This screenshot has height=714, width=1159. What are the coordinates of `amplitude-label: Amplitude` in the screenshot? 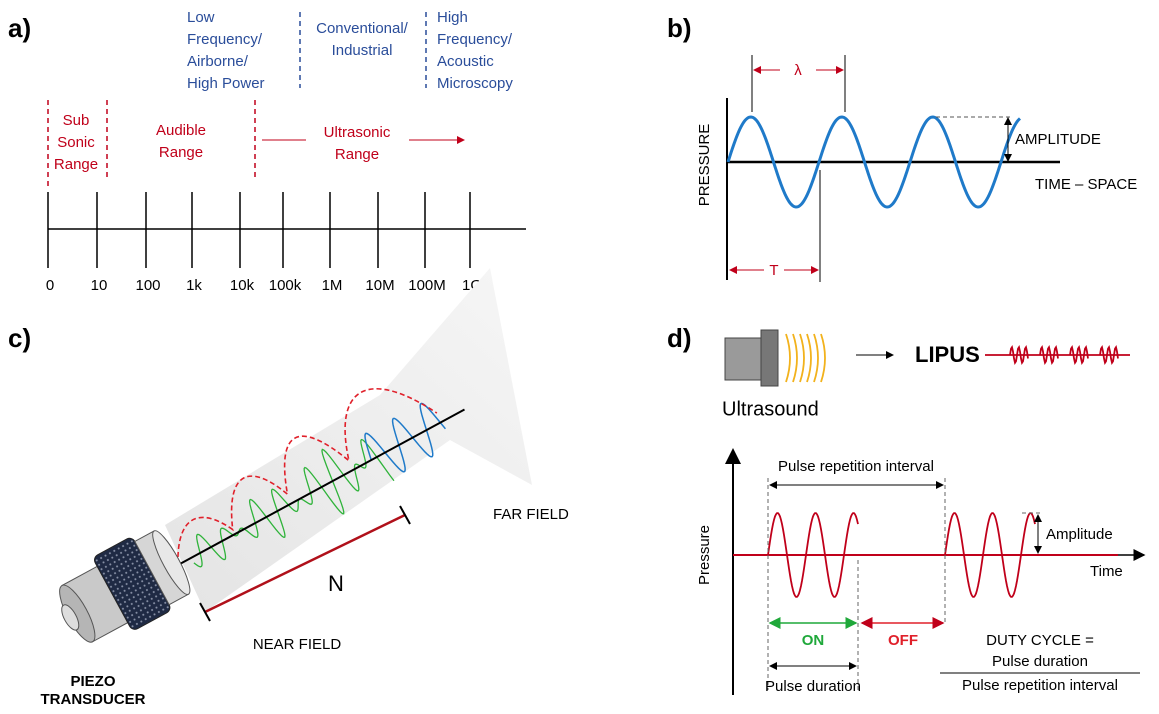 It's located at (1079, 534).